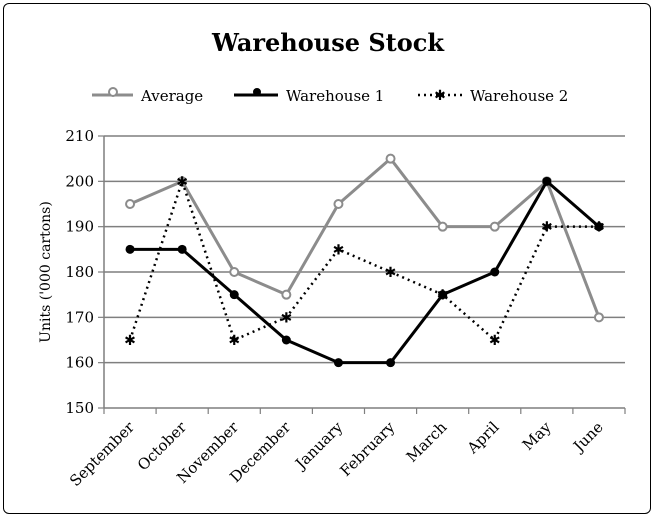 Image resolution: width=656 pixels, height=519 pixels. What do you see at coordinates (79, 227) in the screenshot?
I see `y-tick-label: 190` at bounding box center [79, 227].